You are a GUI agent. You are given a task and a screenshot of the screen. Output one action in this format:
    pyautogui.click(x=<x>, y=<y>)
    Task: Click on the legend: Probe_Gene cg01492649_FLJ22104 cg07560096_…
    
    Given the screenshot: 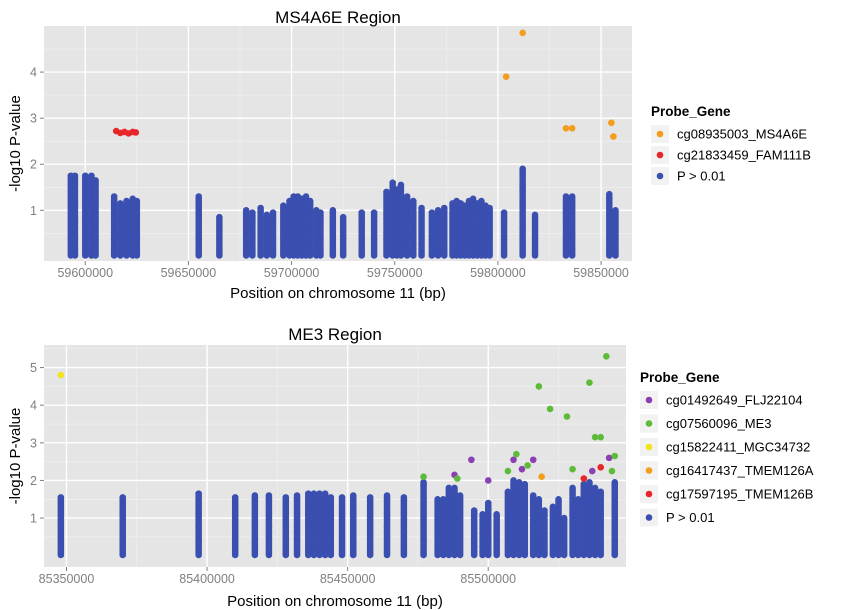 What is the action you would take?
    pyautogui.click(x=727, y=448)
    